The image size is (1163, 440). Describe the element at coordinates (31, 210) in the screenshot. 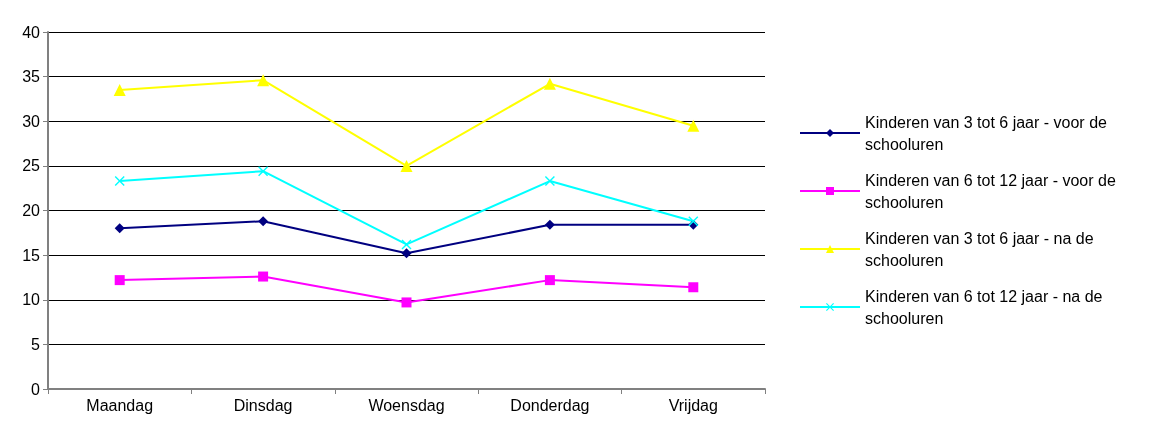

I see `y-tick-label: 20` at that location.